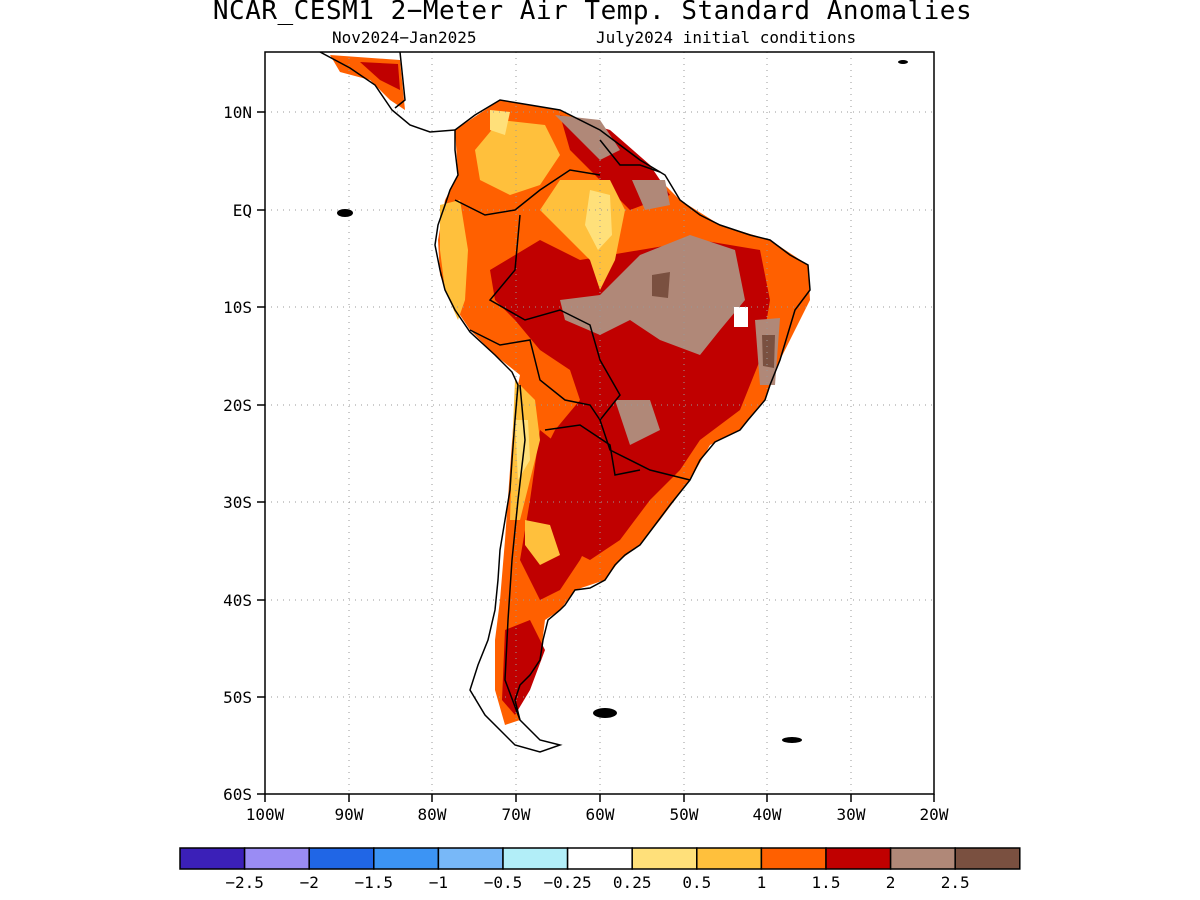  What do you see at coordinates (237, 405) in the screenshot?
I see `lat-label: 20S` at bounding box center [237, 405].